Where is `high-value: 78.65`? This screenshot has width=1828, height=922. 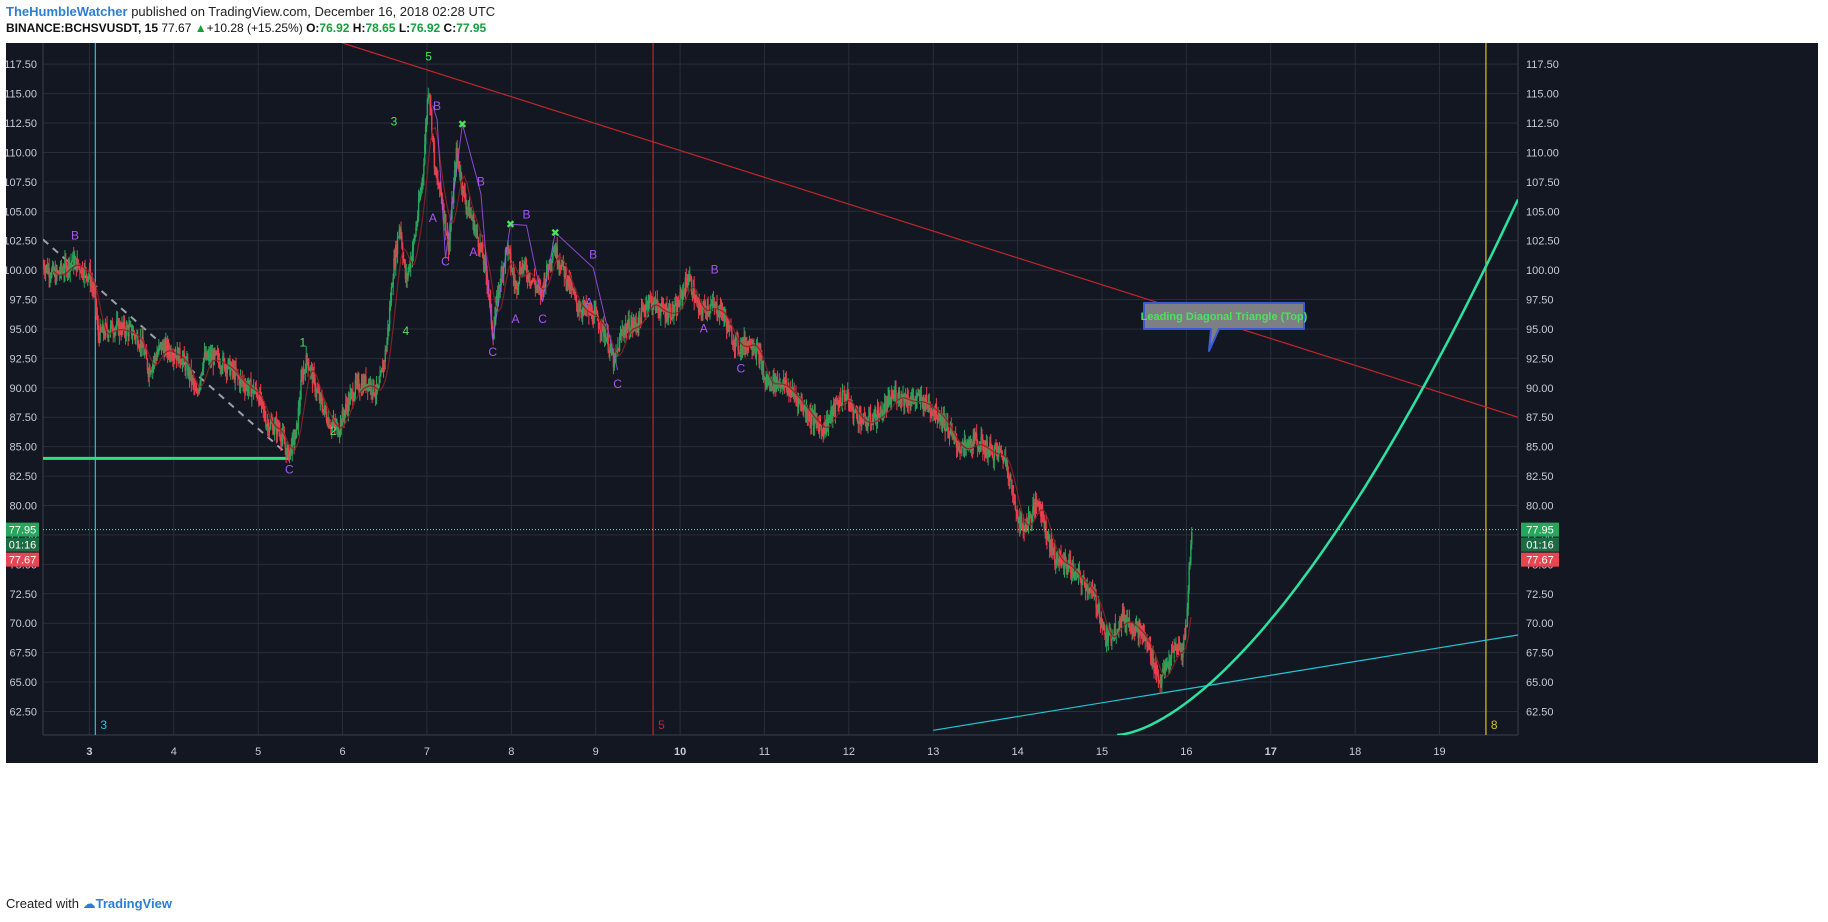 high-value: 78.65 is located at coordinates (380, 28).